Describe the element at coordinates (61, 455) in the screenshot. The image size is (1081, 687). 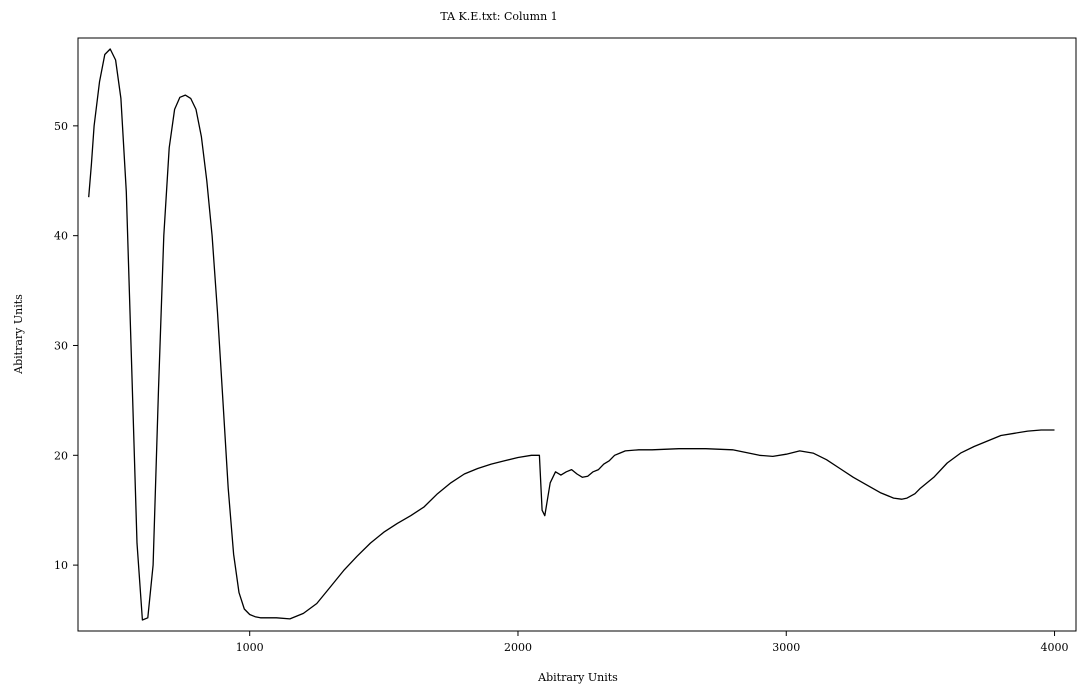
I see `y-tick-label: 20` at that location.